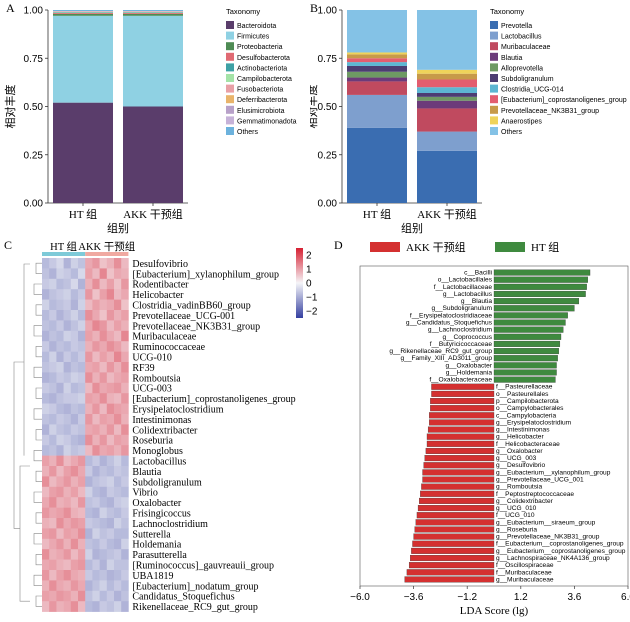 The width and height of the screenshot is (630, 622). What do you see at coordinates (183, 597) in the screenshot?
I see `c-row-label: Candidatus_Stoquefichus` at bounding box center [183, 597].